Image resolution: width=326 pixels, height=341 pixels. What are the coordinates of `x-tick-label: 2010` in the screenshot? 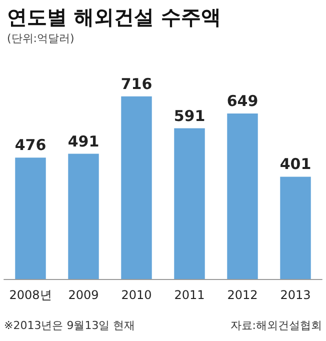 It's located at (136, 295).